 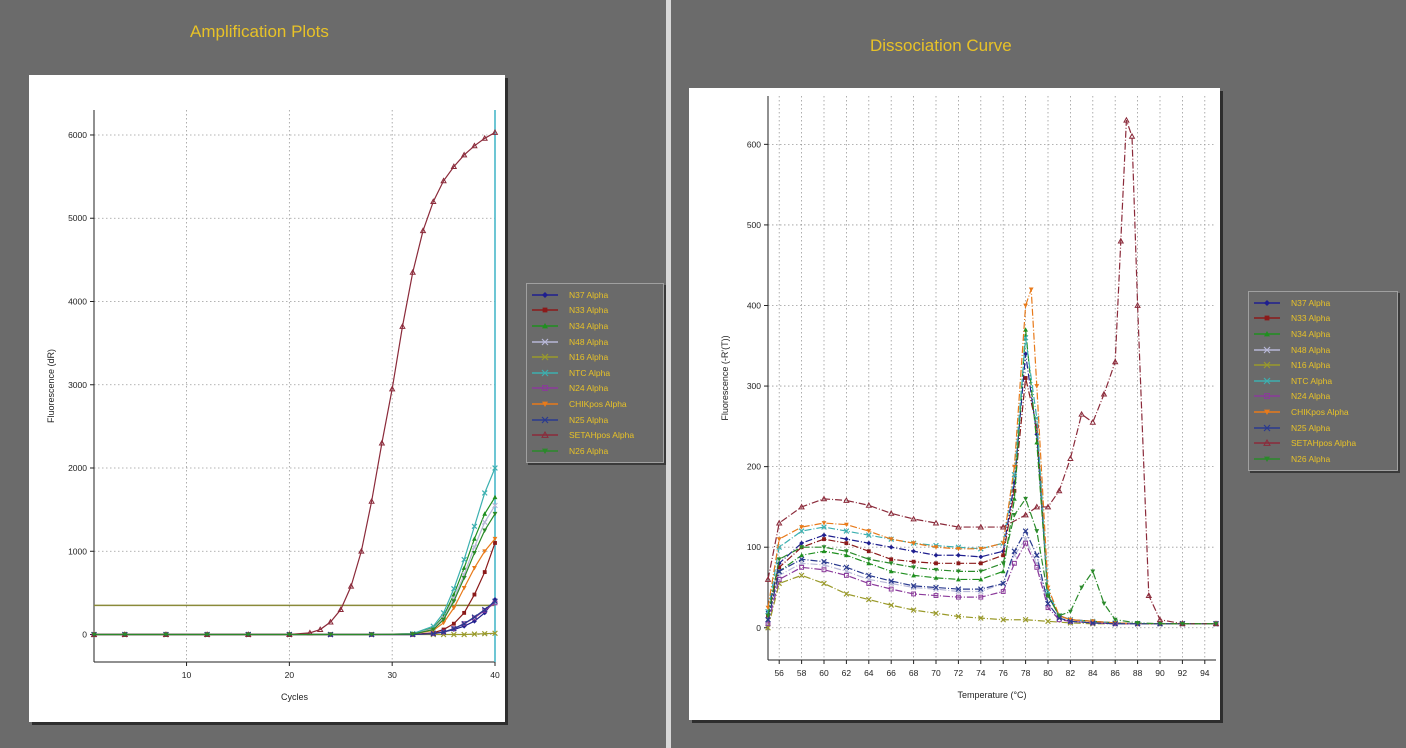 What do you see at coordinates (1323, 459) in the screenshot?
I see `legend-item: N26 Alpha` at bounding box center [1323, 459].